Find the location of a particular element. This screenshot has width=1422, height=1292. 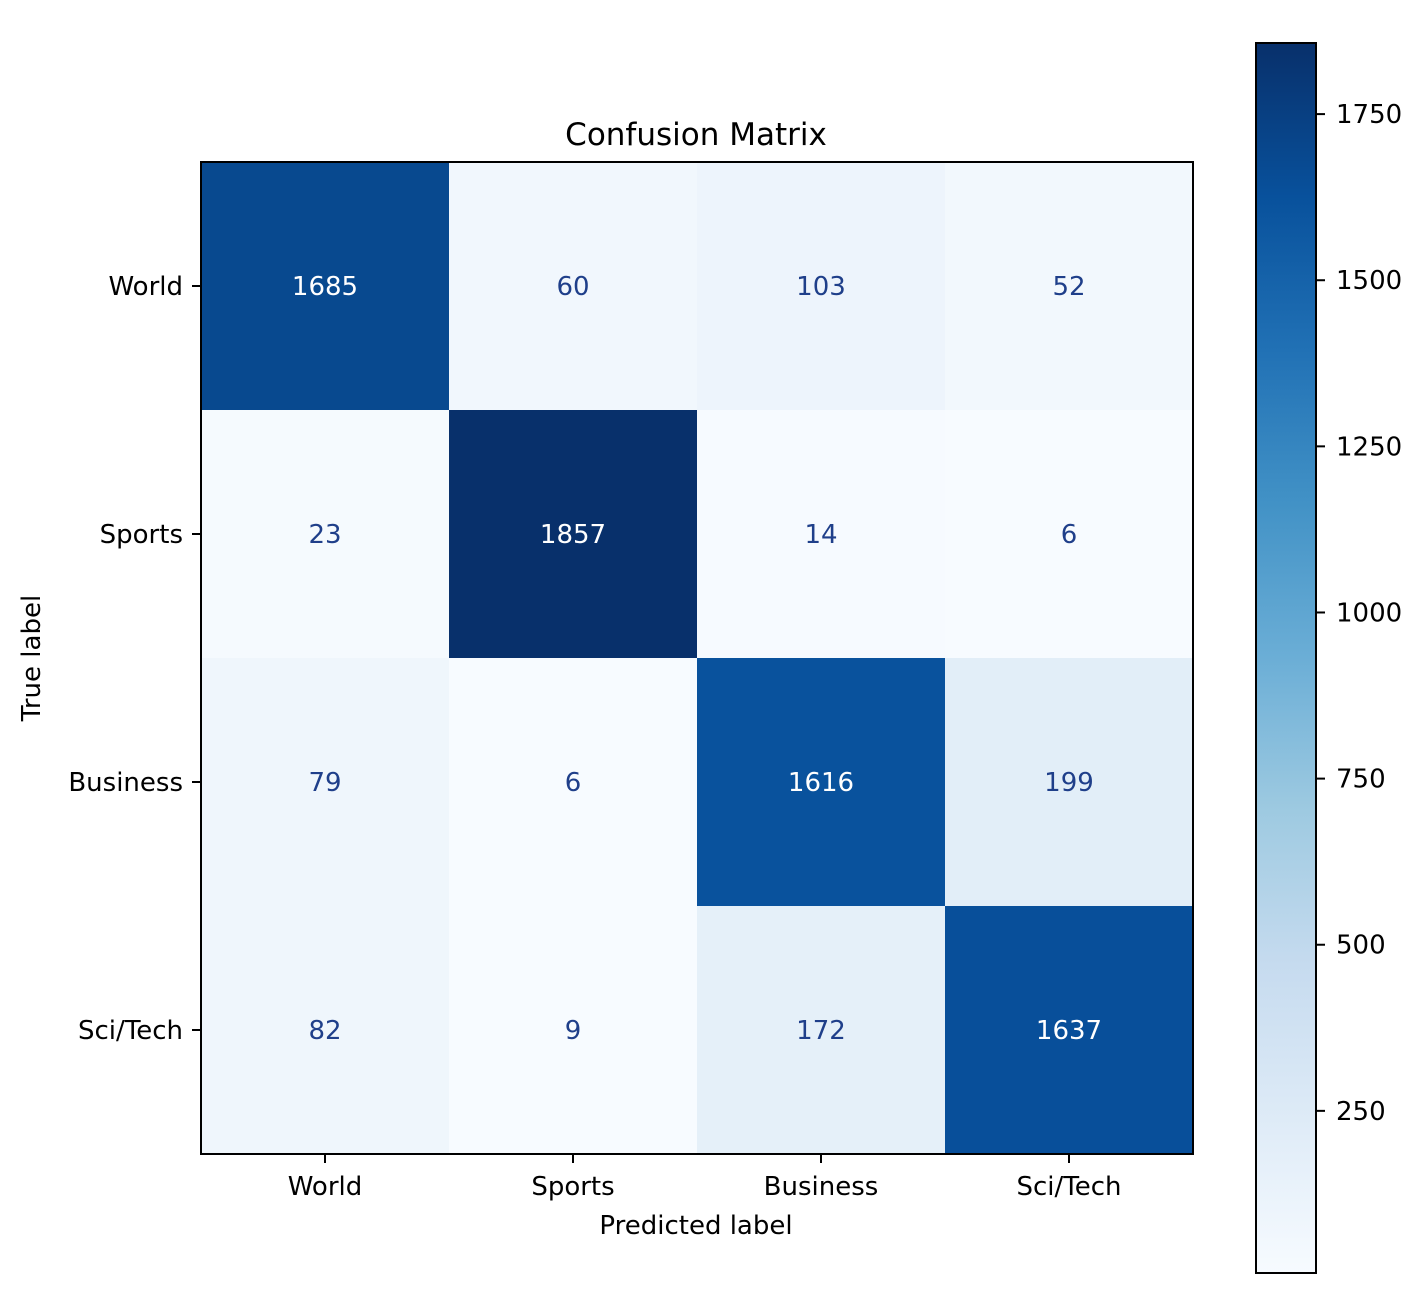

cell-value-label: 1857 is located at coordinates (573, 535).